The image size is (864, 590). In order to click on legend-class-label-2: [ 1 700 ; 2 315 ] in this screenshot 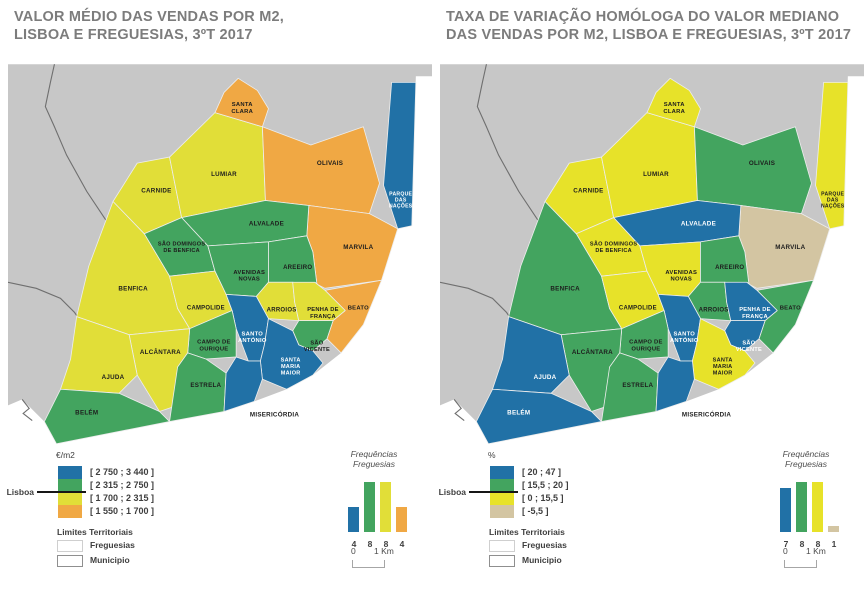, I will do `click(122, 498)`.